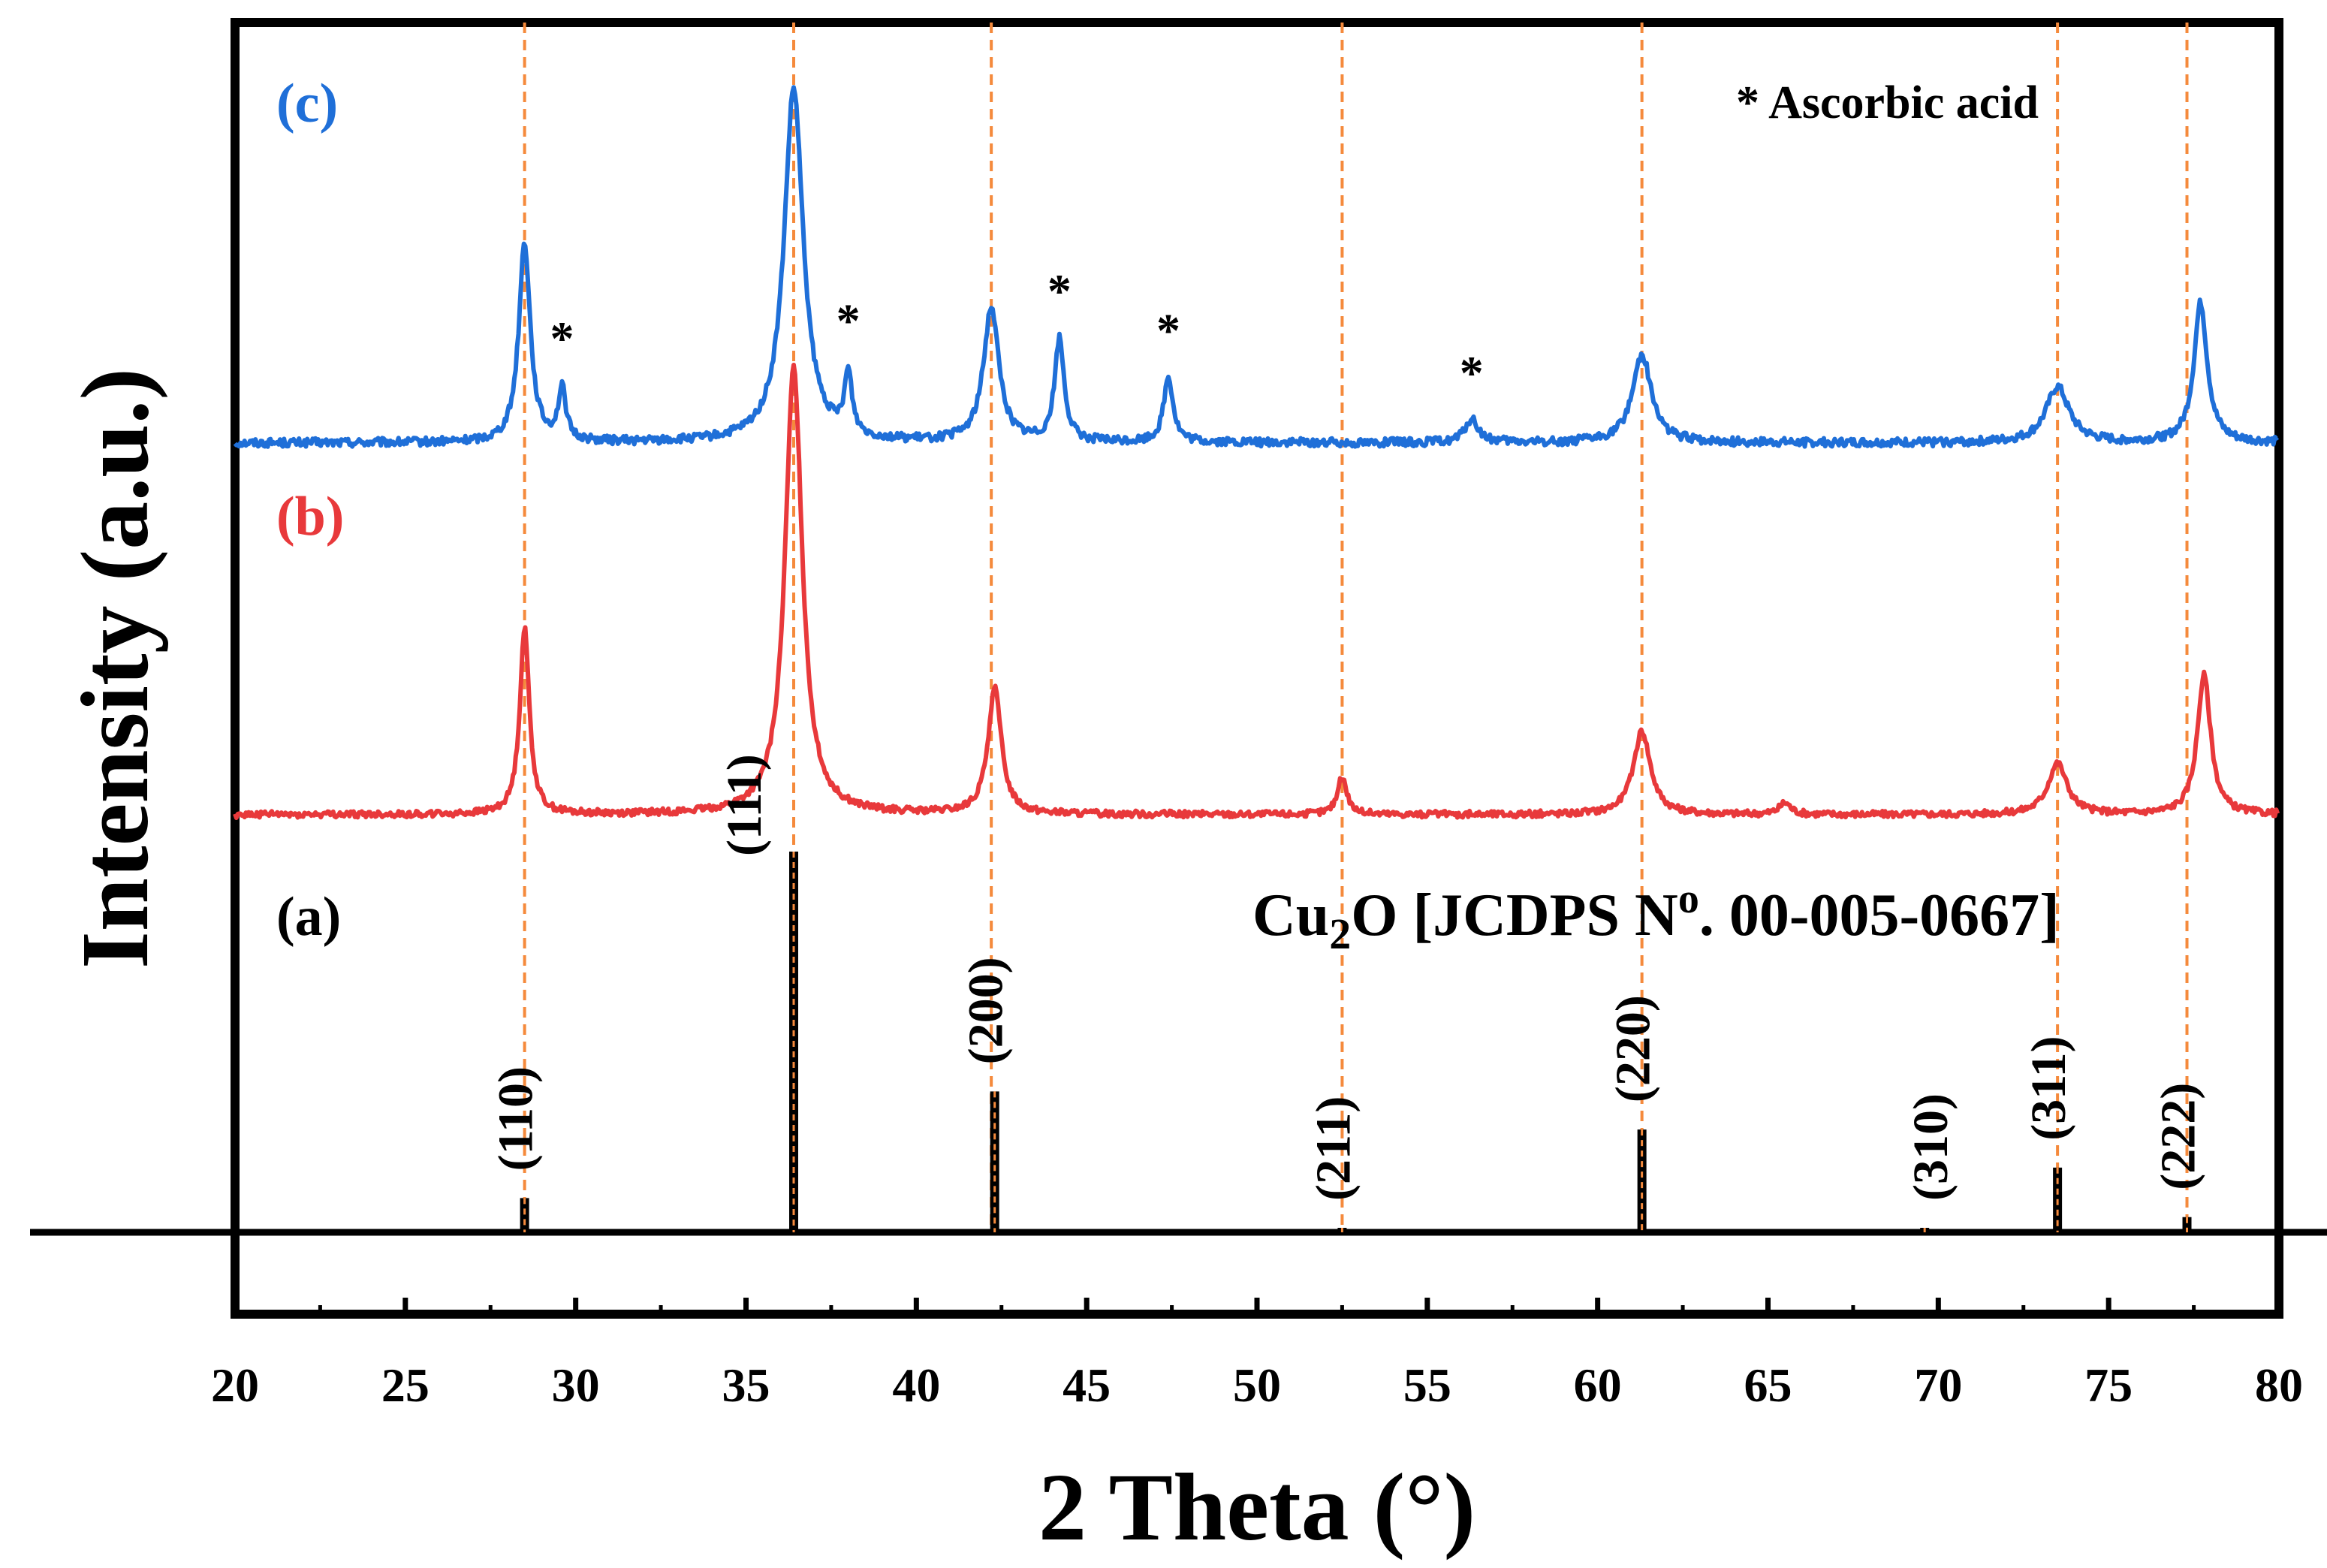 The width and height of the screenshot is (2327, 1568). What do you see at coordinates (1257, 1385) in the screenshot?
I see `x-tick-label: 50` at bounding box center [1257, 1385].